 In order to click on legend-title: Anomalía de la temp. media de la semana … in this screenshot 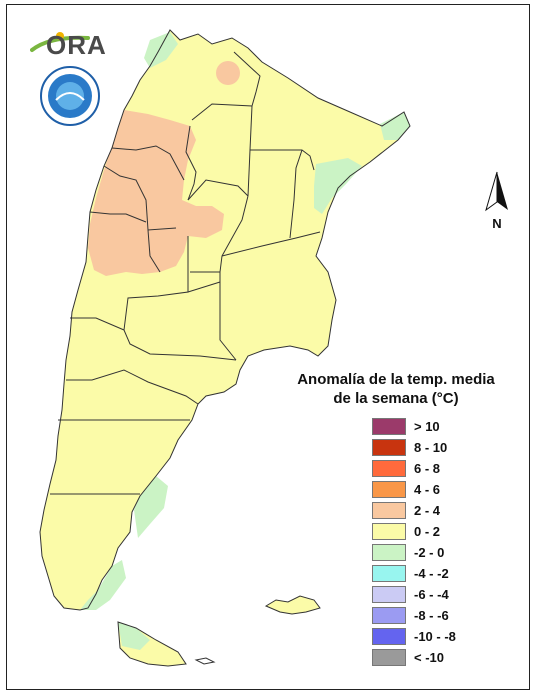, I will do `click(396, 389)`.